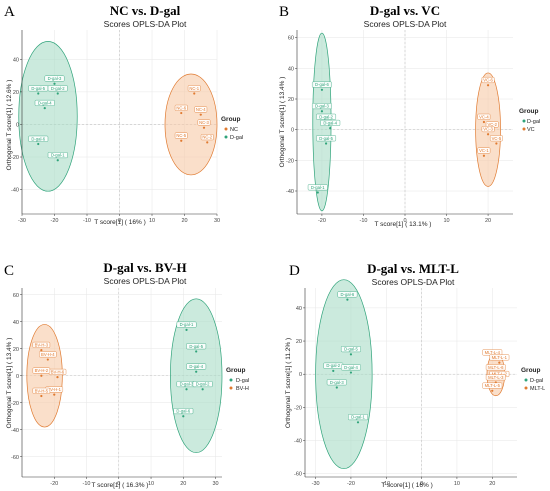 The width and height of the screenshot is (550, 491). I want to click on point-label: NC-2, so click(207, 137).